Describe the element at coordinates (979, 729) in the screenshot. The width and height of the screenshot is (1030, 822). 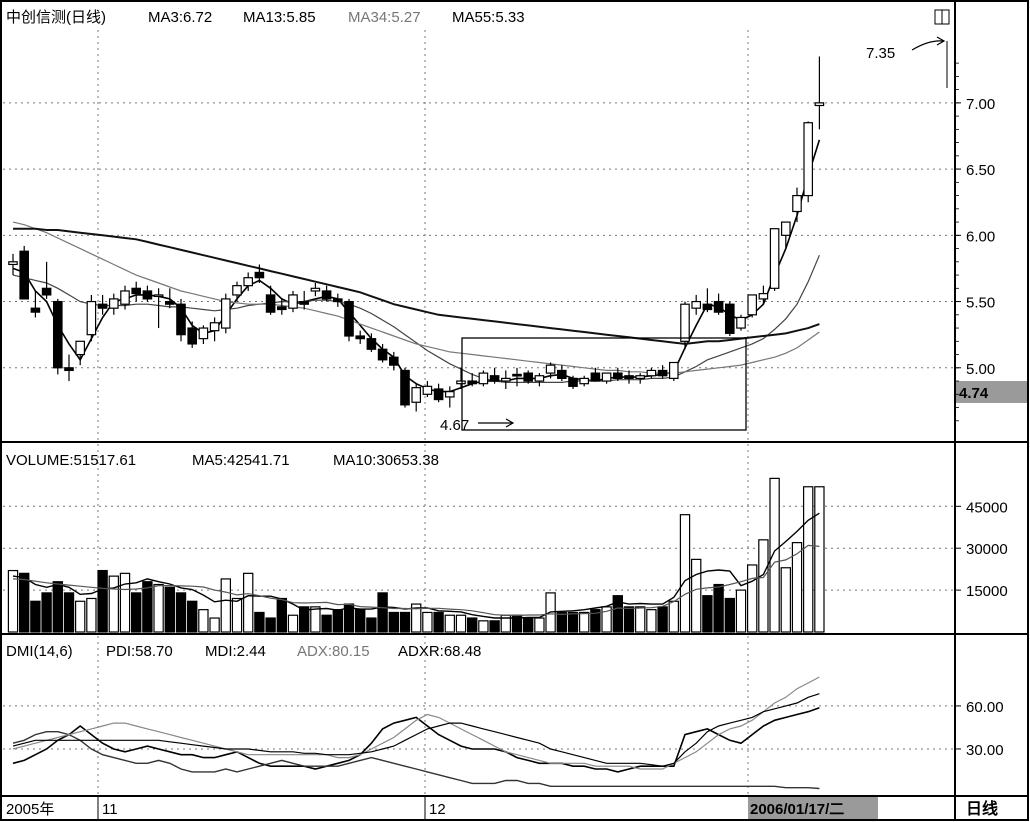
I see `dmi-y-axis: 60.00 30.00` at that location.